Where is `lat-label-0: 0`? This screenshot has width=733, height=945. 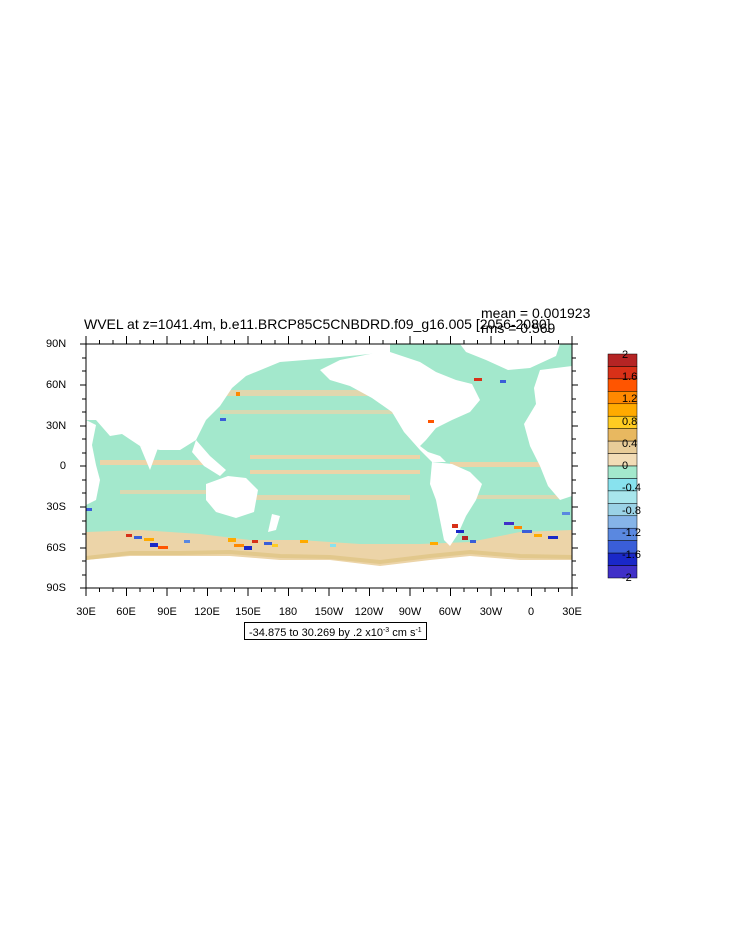 lat-label-0: 0 is located at coordinates (62, 466).